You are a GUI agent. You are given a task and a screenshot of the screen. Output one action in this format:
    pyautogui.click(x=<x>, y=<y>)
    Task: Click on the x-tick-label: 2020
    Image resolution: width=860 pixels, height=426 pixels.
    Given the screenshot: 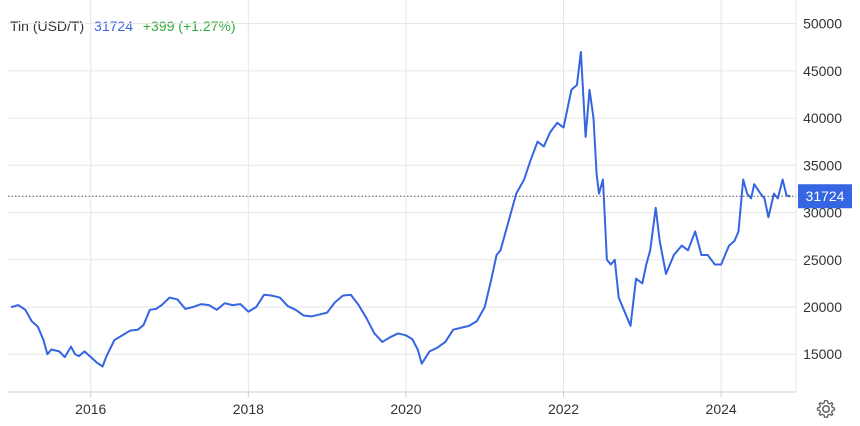 What is the action you would take?
    pyautogui.click(x=405, y=409)
    